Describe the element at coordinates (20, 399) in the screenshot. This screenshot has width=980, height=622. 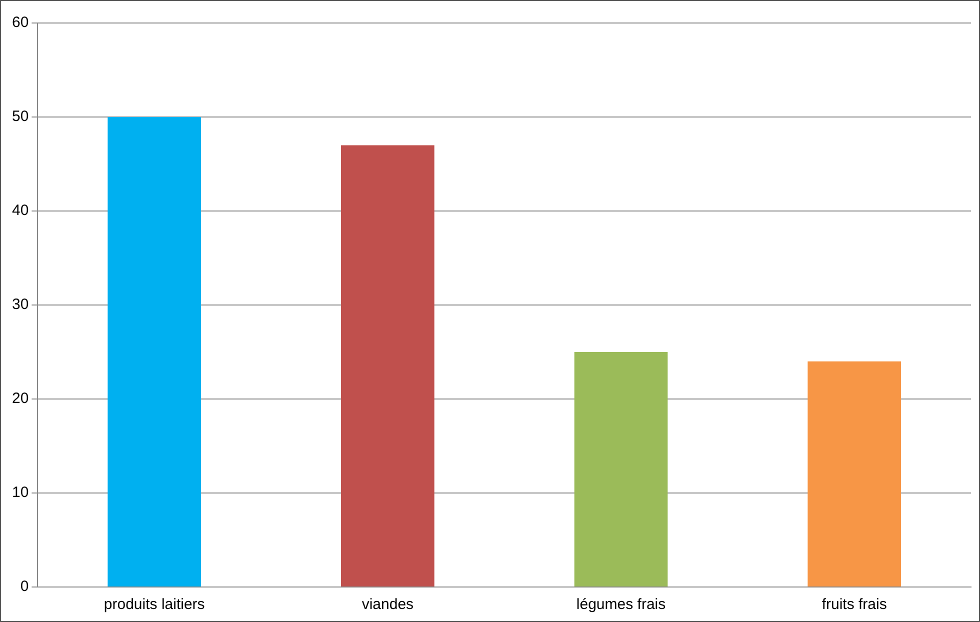
I see `y-tick-label: 20` at that location.